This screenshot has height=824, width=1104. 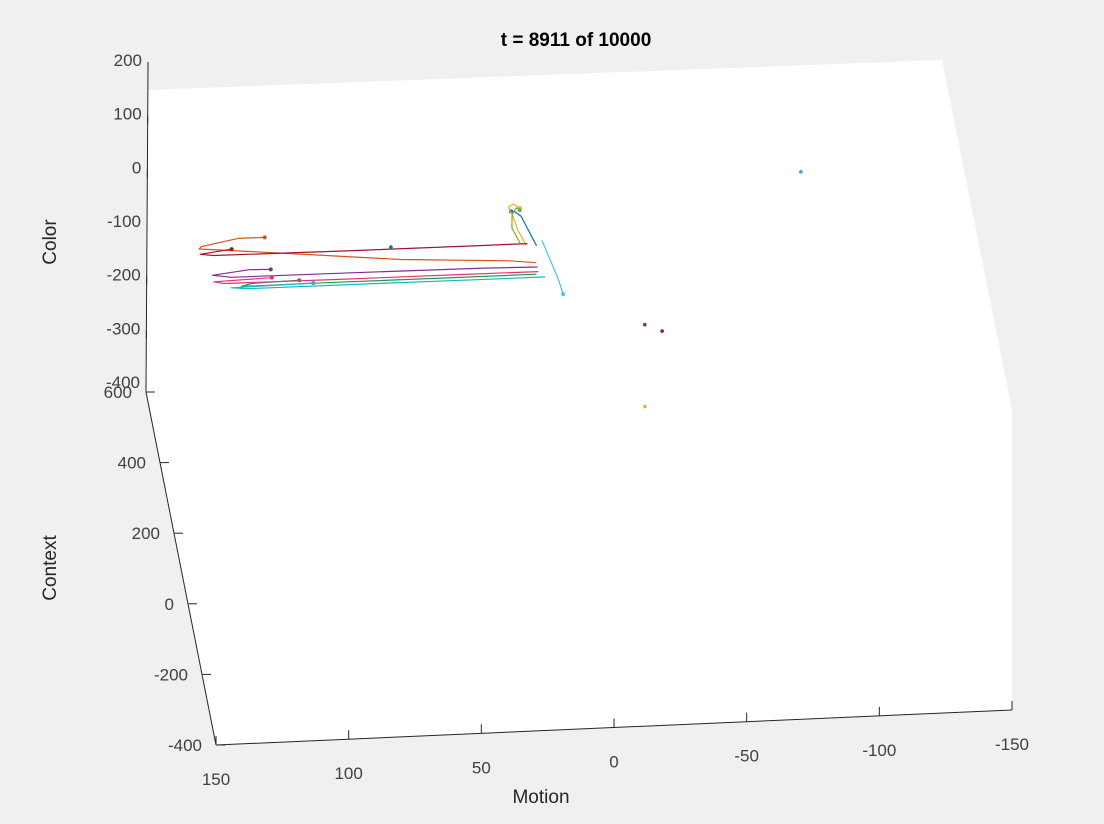 What do you see at coordinates (879, 750) in the screenshot?
I see `x-tick-label: -100` at bounding box center [879, 750].